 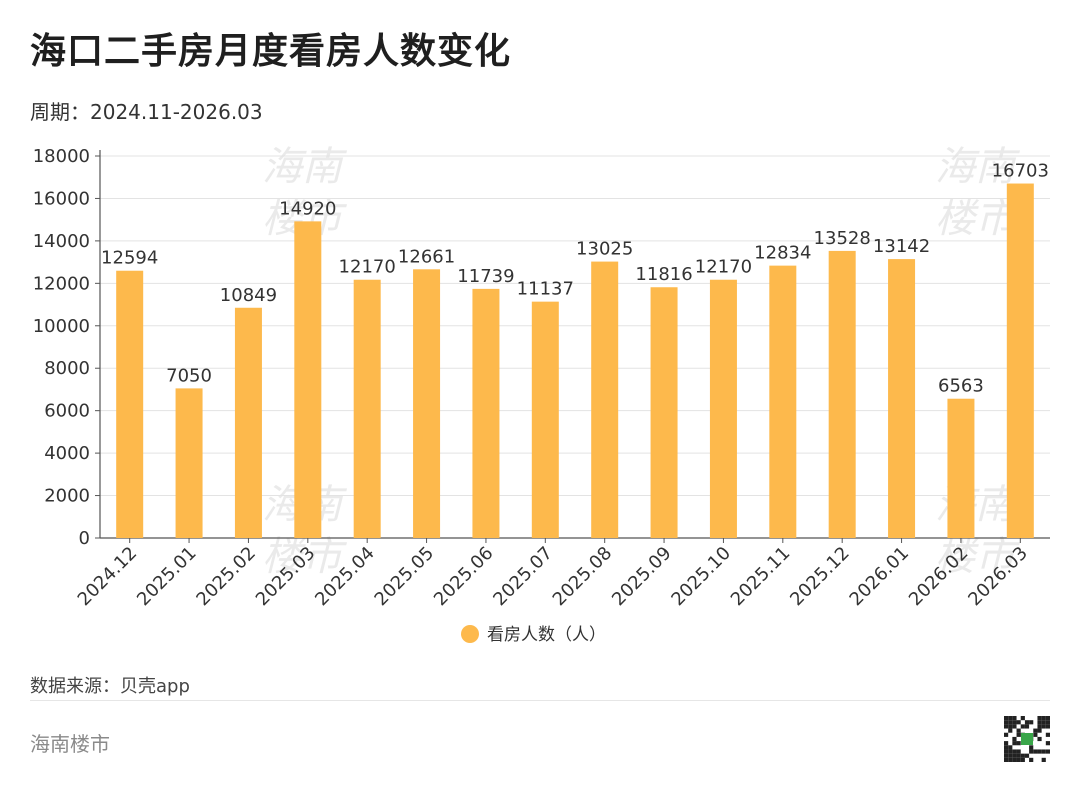 What do you see at coordinates (961, 386) in the screenshot?
I see `data-label-2026.02: 6563` at bounding box center [961, 386].